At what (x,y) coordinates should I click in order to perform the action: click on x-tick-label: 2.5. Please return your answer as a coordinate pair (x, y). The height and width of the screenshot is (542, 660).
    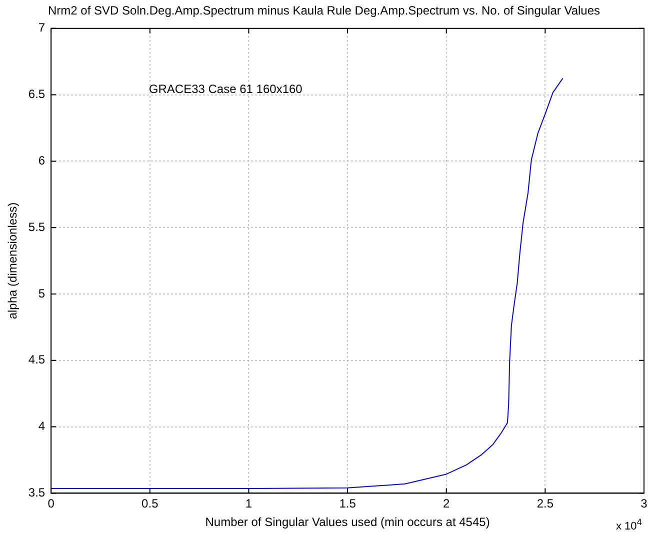
    Looking at the image, I should click on (545, 503).